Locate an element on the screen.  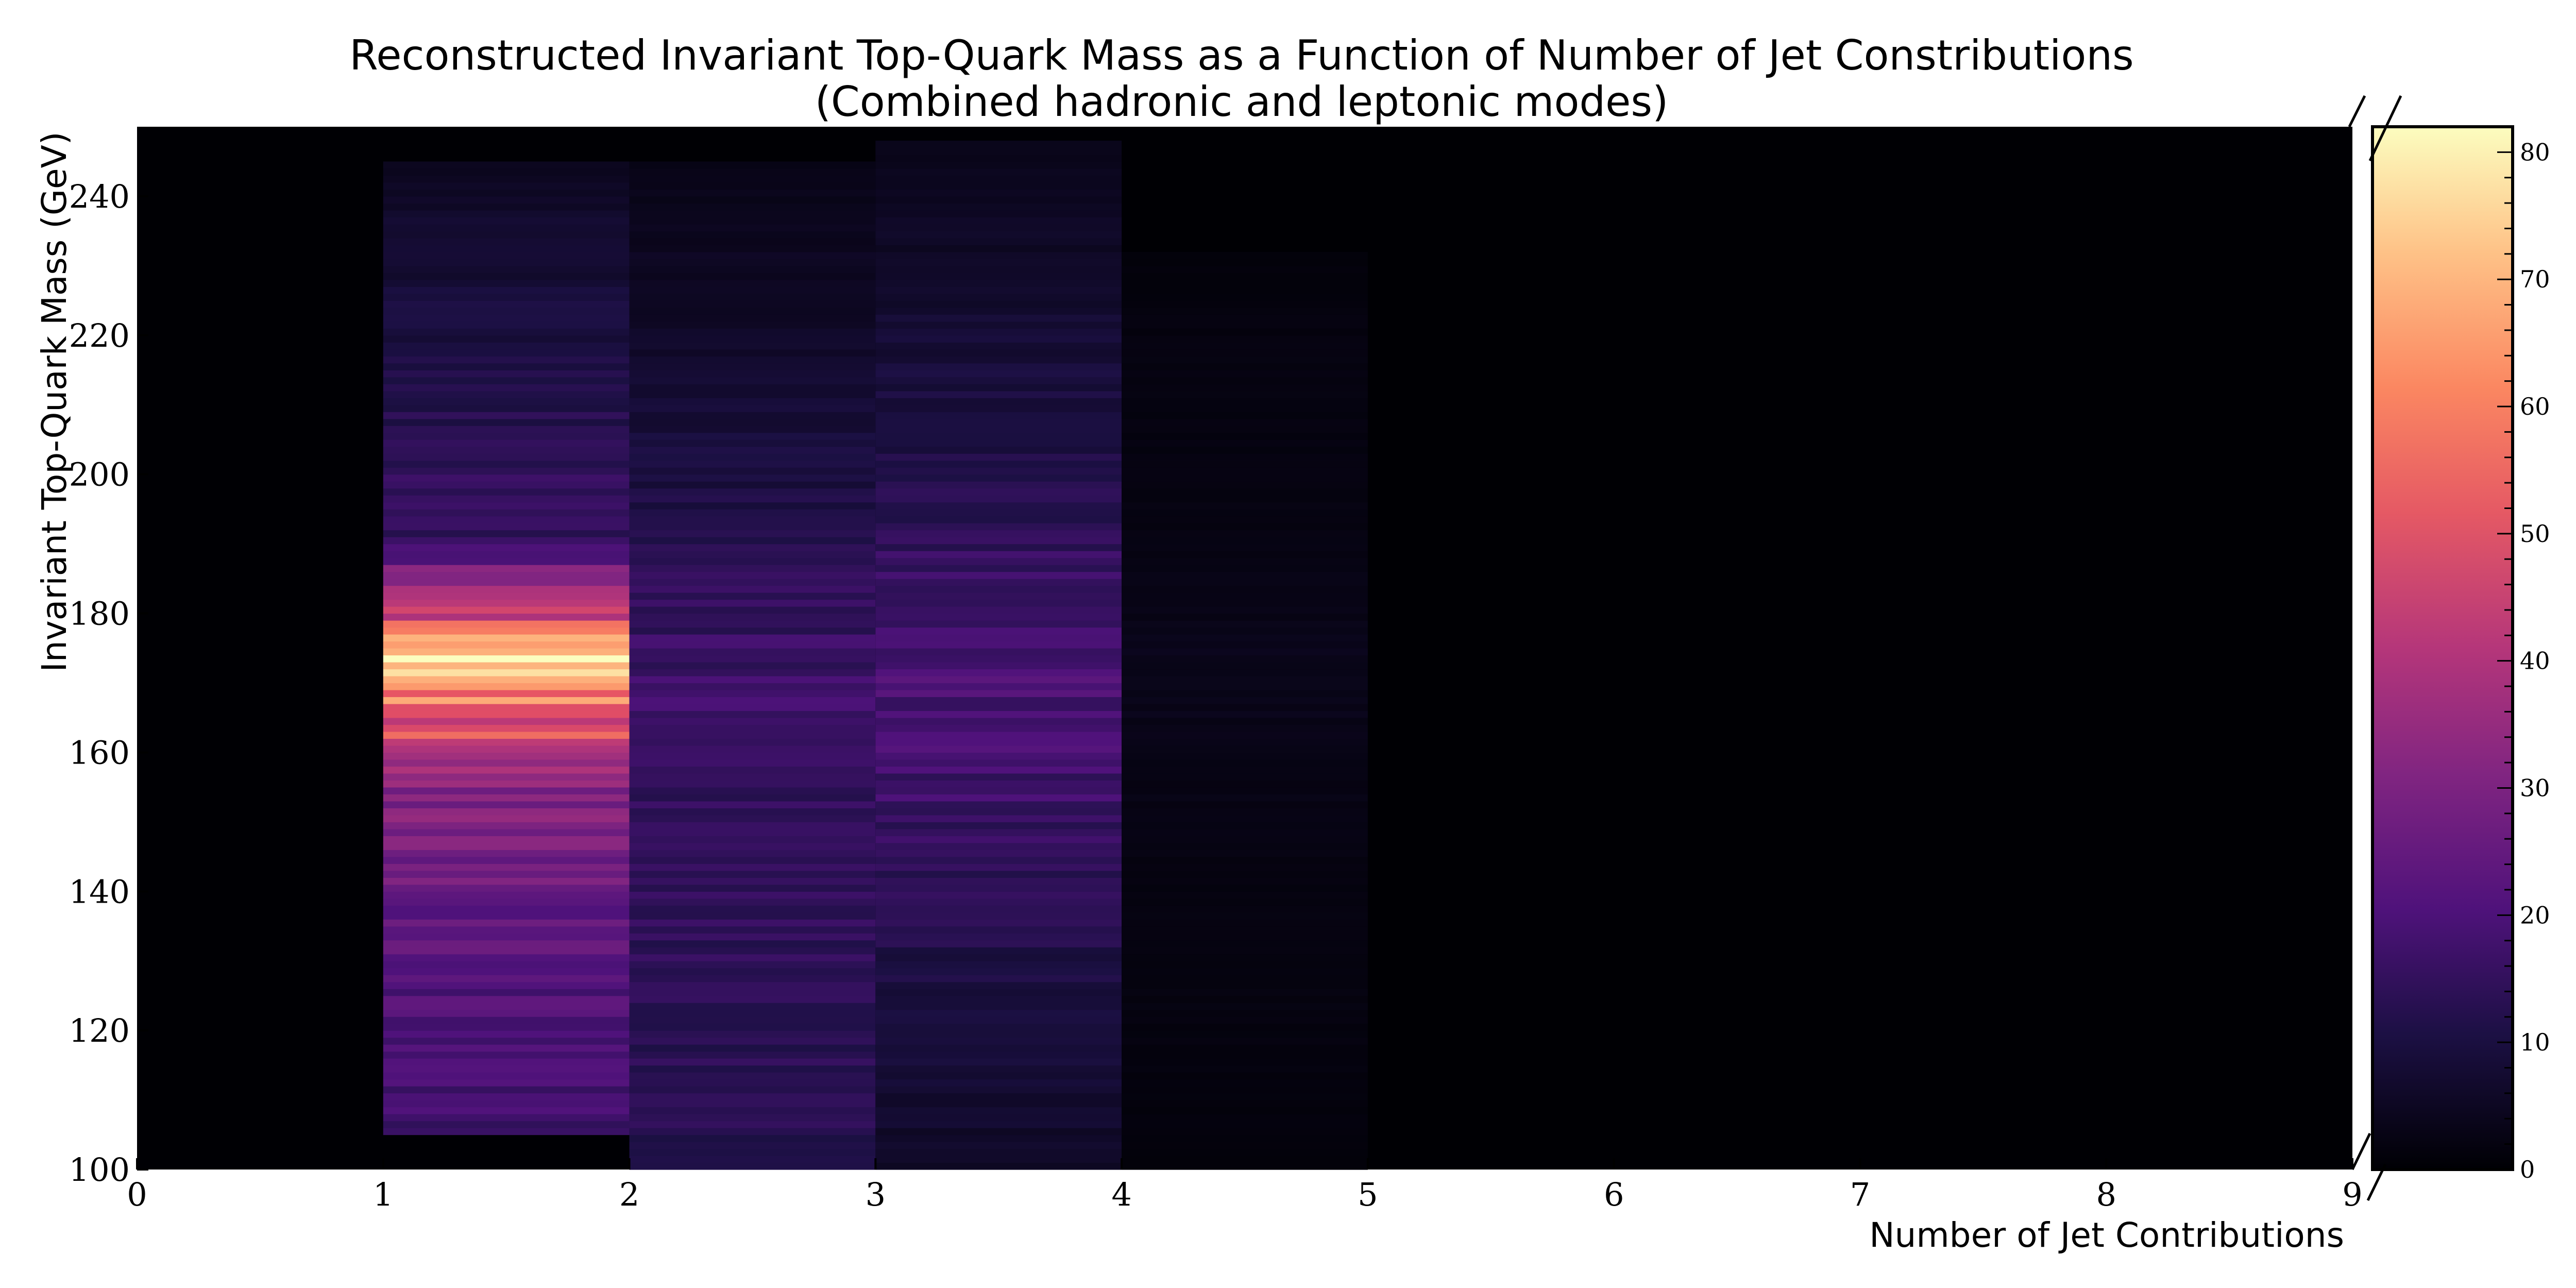
y-tick-label: 220 is located at coordinates (99, 335).